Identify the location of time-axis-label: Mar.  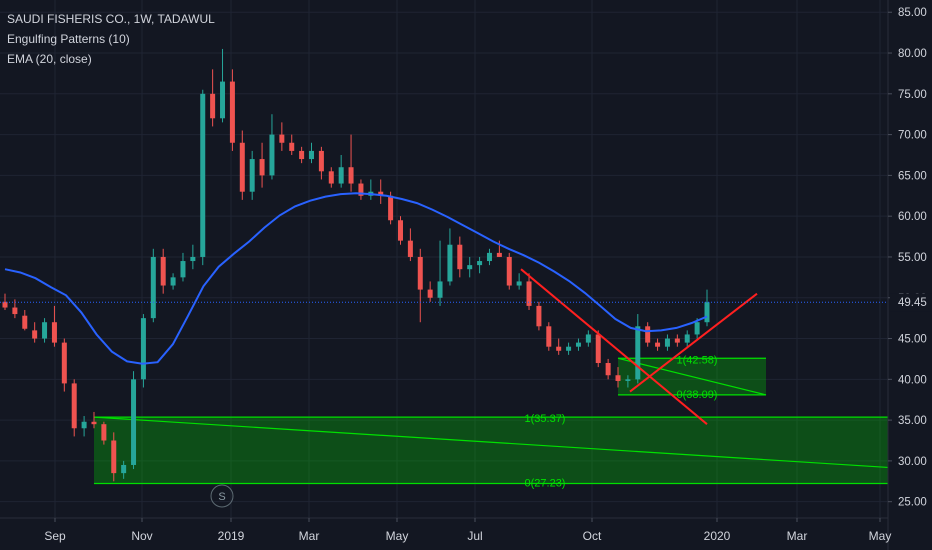
(797, 536).